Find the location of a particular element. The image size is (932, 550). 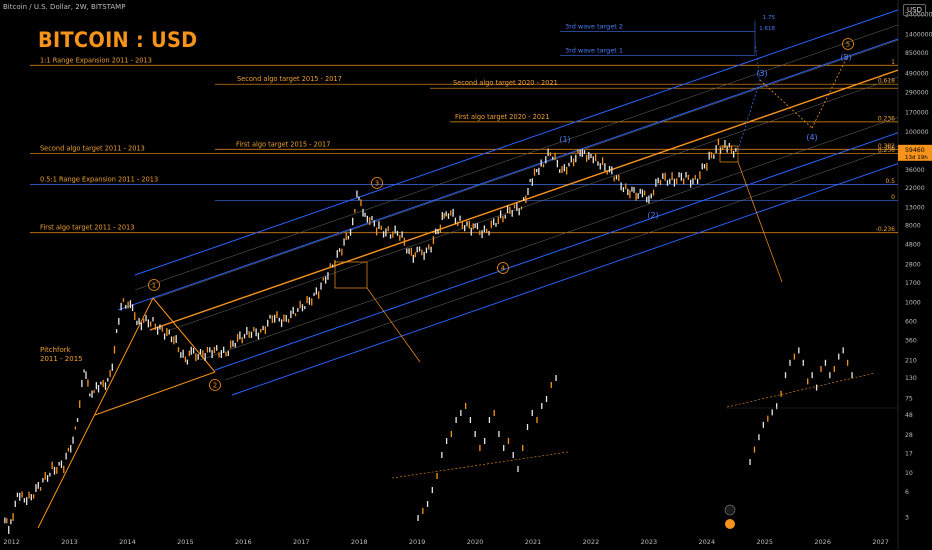

currency-badge: USD is located at coordinates (914, 10).